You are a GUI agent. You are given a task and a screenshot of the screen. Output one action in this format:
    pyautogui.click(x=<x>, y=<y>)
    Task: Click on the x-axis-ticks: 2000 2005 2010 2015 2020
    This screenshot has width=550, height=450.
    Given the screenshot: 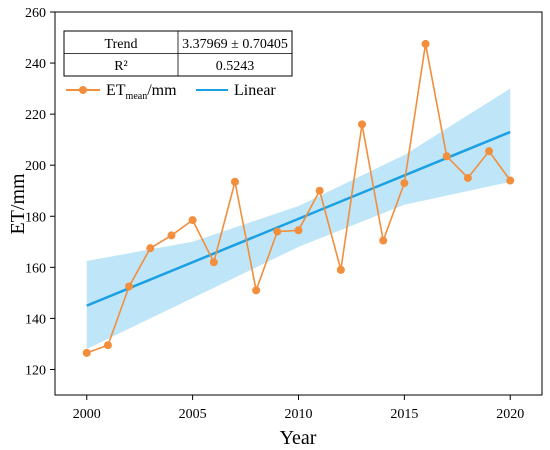 What is the action you would take?
    pyautogui.click(x=298, y=408)
    